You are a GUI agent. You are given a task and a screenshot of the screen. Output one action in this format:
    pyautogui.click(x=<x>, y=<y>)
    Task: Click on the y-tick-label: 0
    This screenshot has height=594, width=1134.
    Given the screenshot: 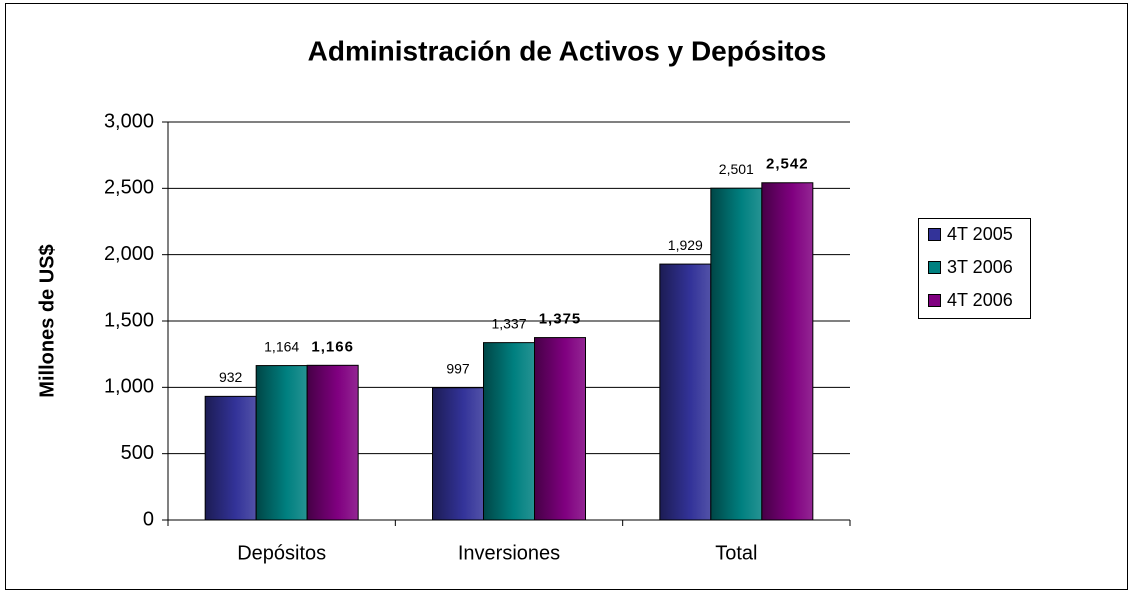 What is the action you would take?
    pyautogui.click(x=148, y=519)
    